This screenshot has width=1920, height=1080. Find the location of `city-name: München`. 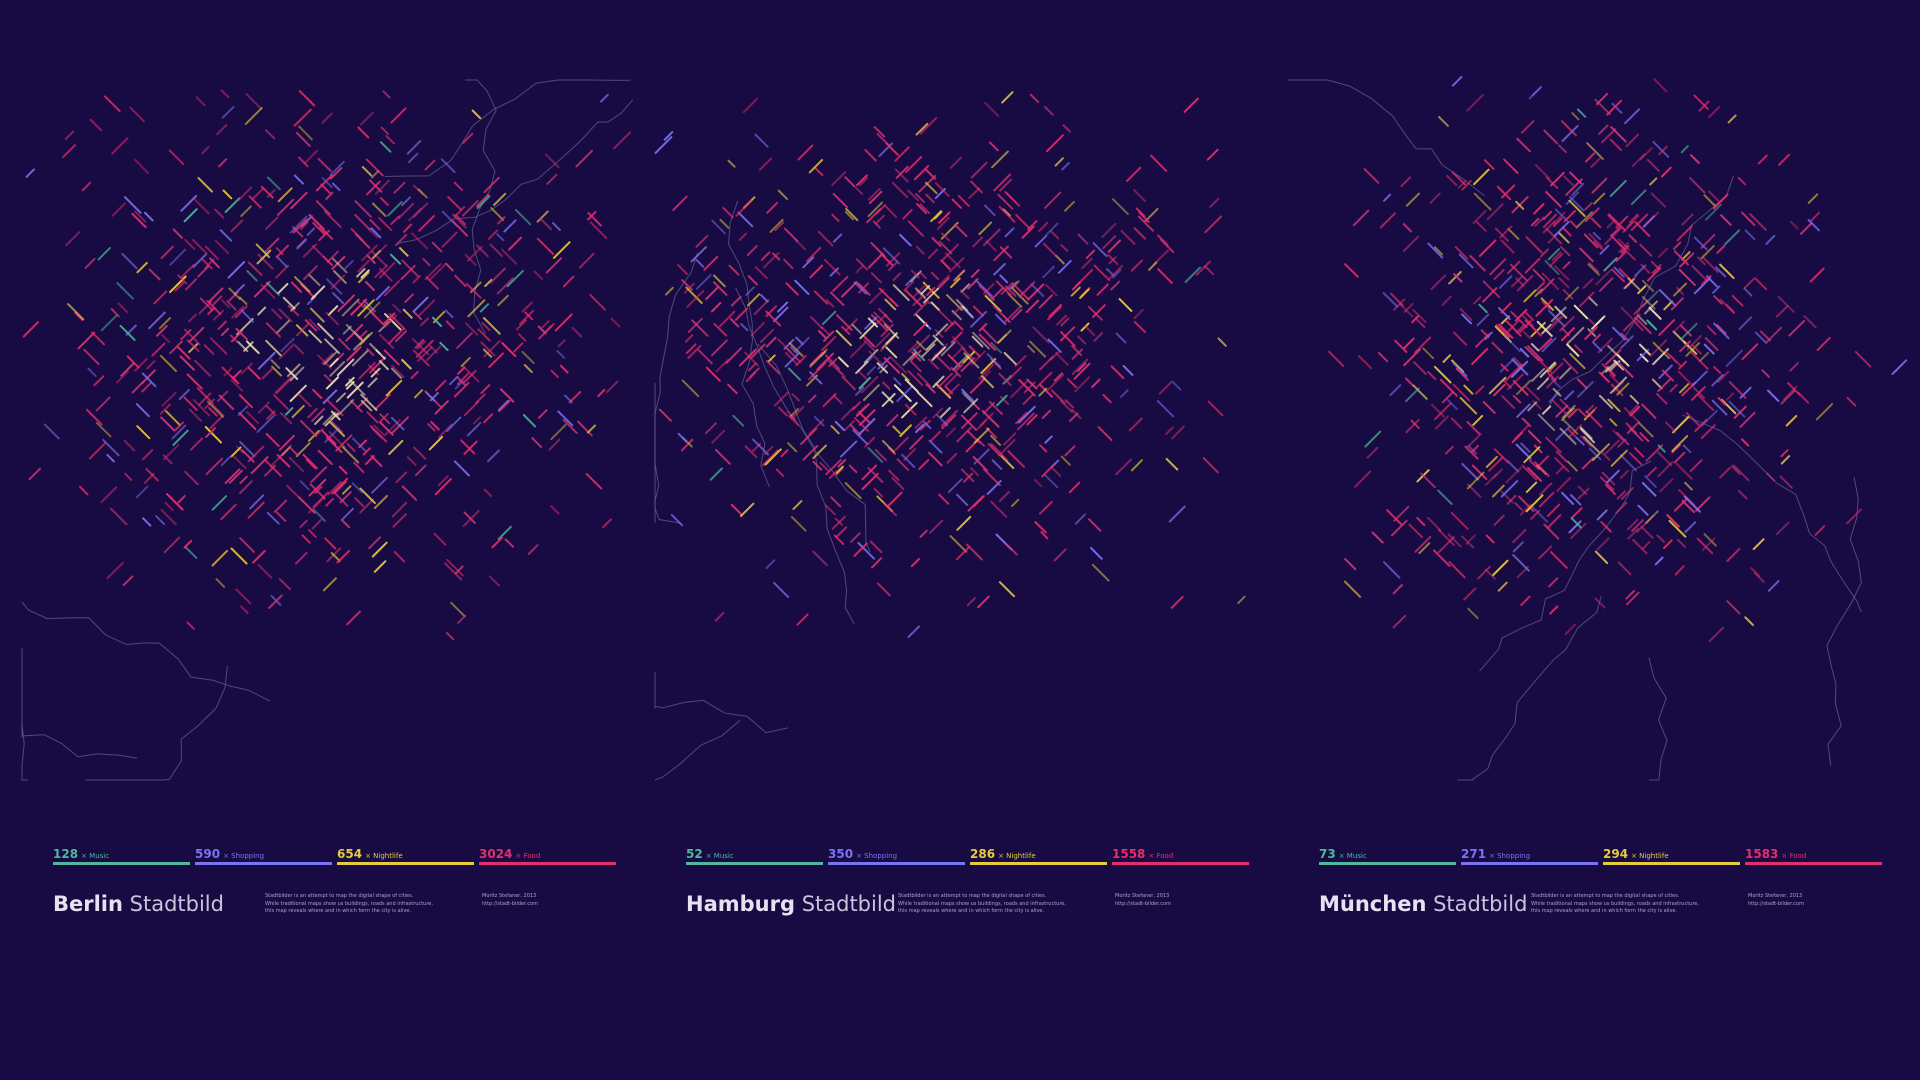

city-name: München is located at coordinates (1373, 904).